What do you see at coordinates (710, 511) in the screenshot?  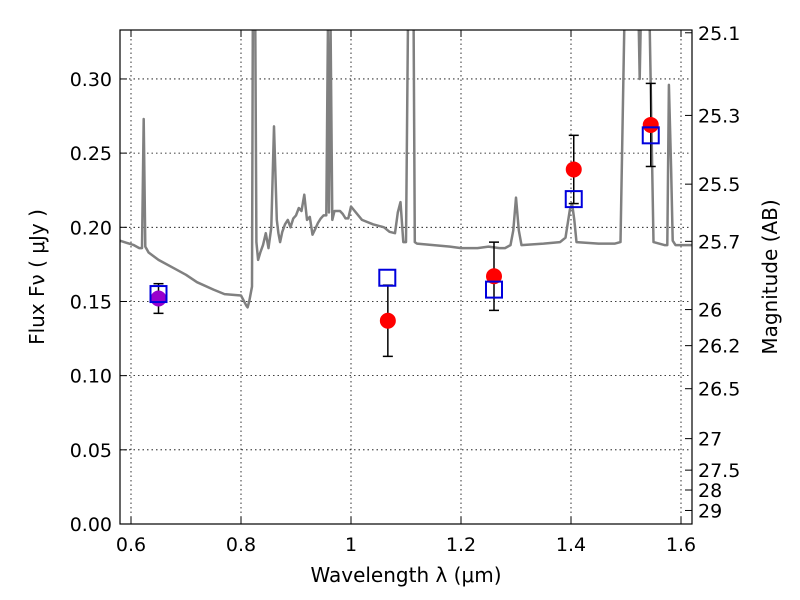 I see `mag-tick-label: 29` at bounding box center [710, 511].